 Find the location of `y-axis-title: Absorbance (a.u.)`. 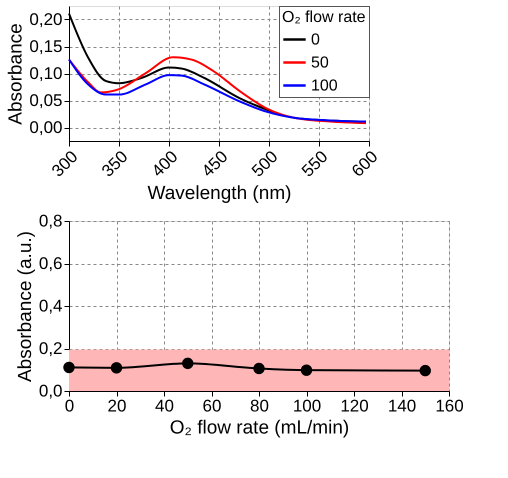

y-axis-title: Absorbance (a.u.) is located at coordinates (25, 306).